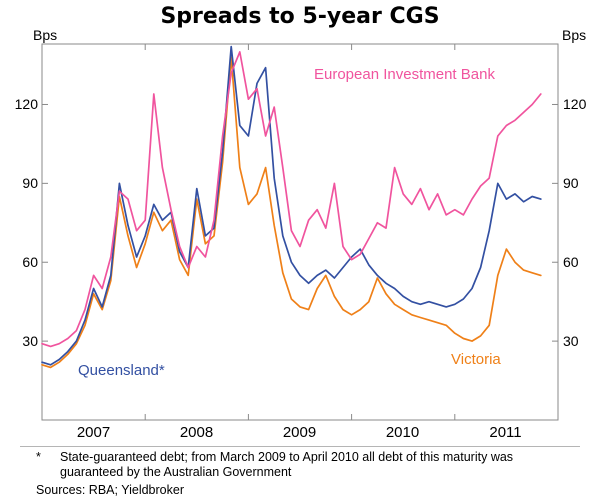 The height and width of the screenshot is (503, 600). I want to click on x-tick-2010: 2010, so click(402, 432).